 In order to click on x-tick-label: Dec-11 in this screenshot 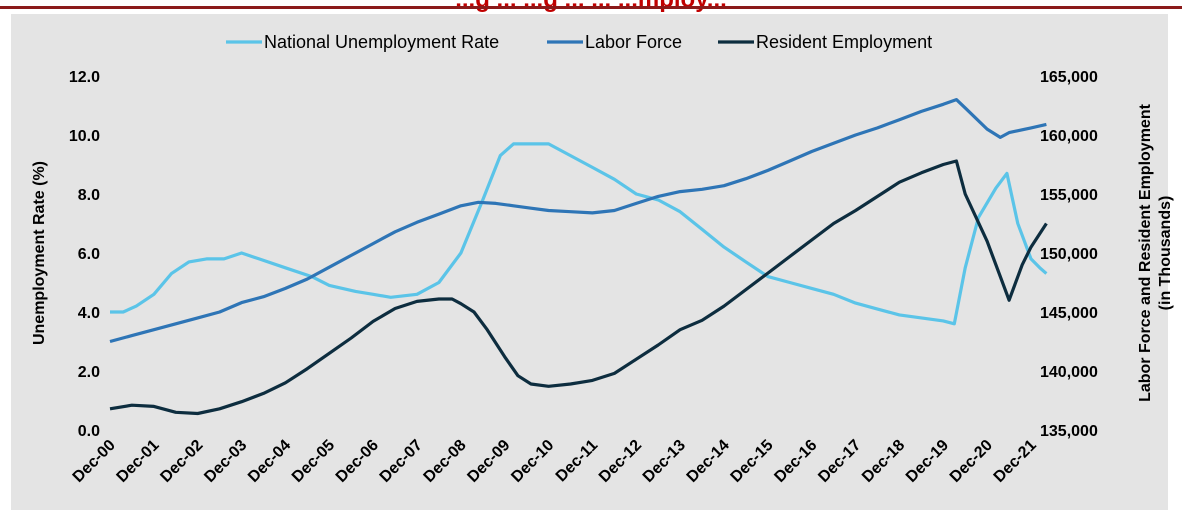, I will do `click(577, 461)`.